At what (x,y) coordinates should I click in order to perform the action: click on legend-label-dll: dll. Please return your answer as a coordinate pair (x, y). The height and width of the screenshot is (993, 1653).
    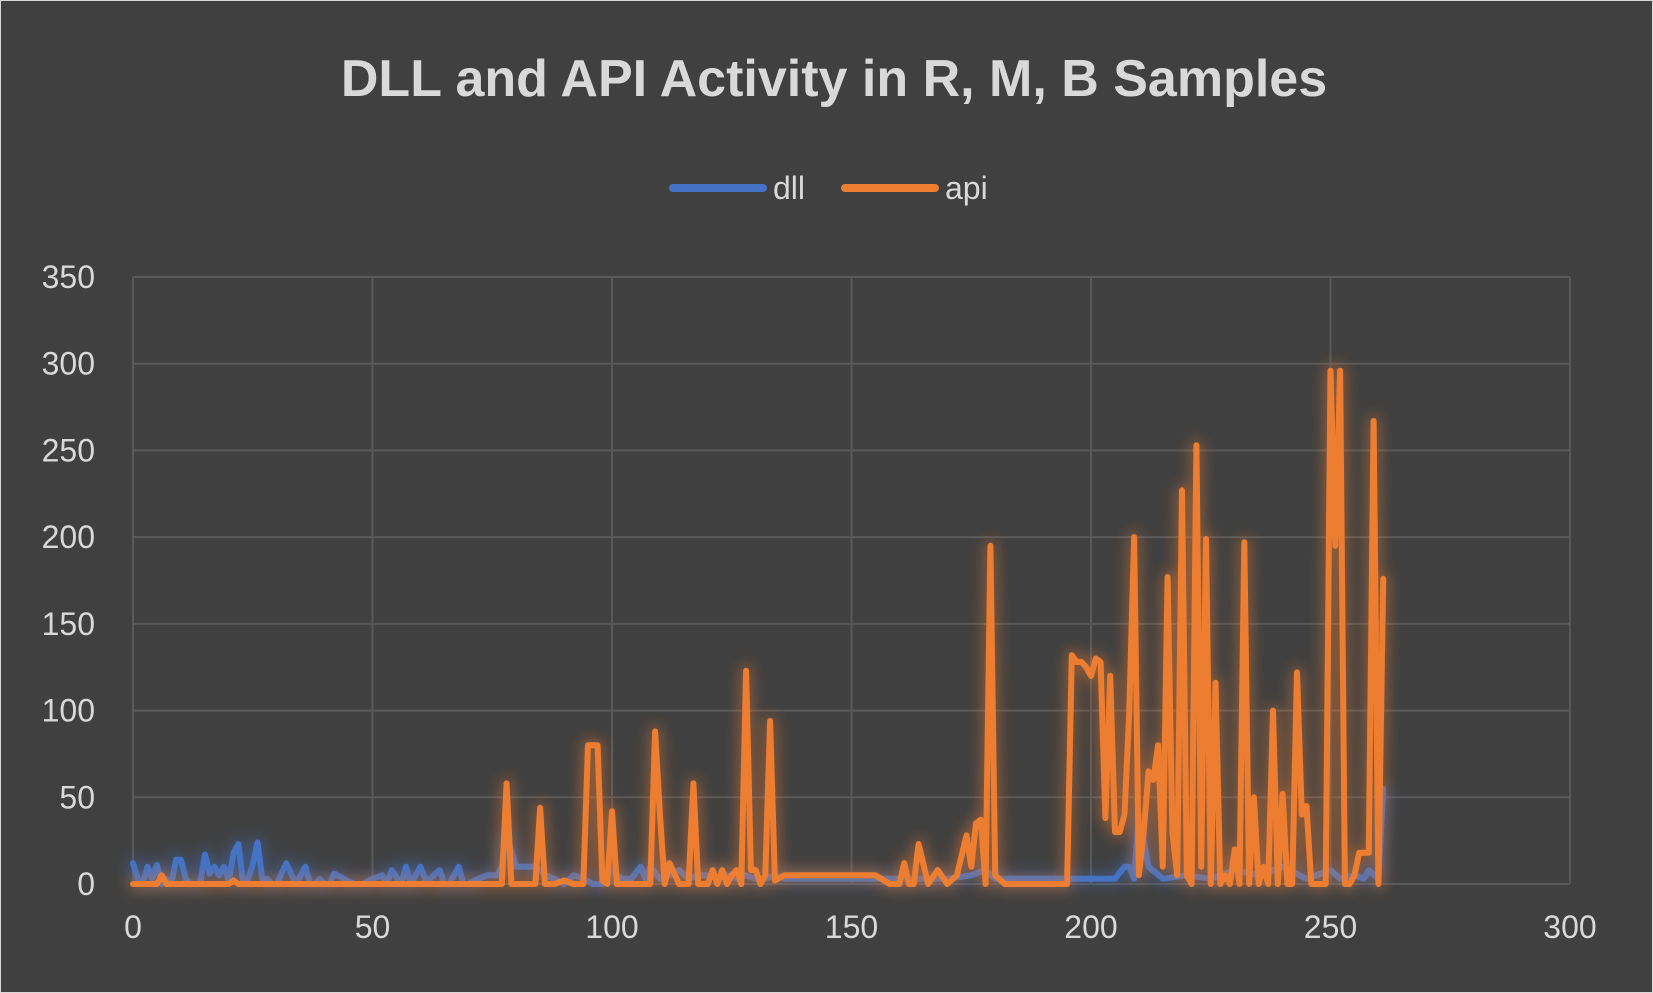
    Looking at the image, I should click on (789, 188).